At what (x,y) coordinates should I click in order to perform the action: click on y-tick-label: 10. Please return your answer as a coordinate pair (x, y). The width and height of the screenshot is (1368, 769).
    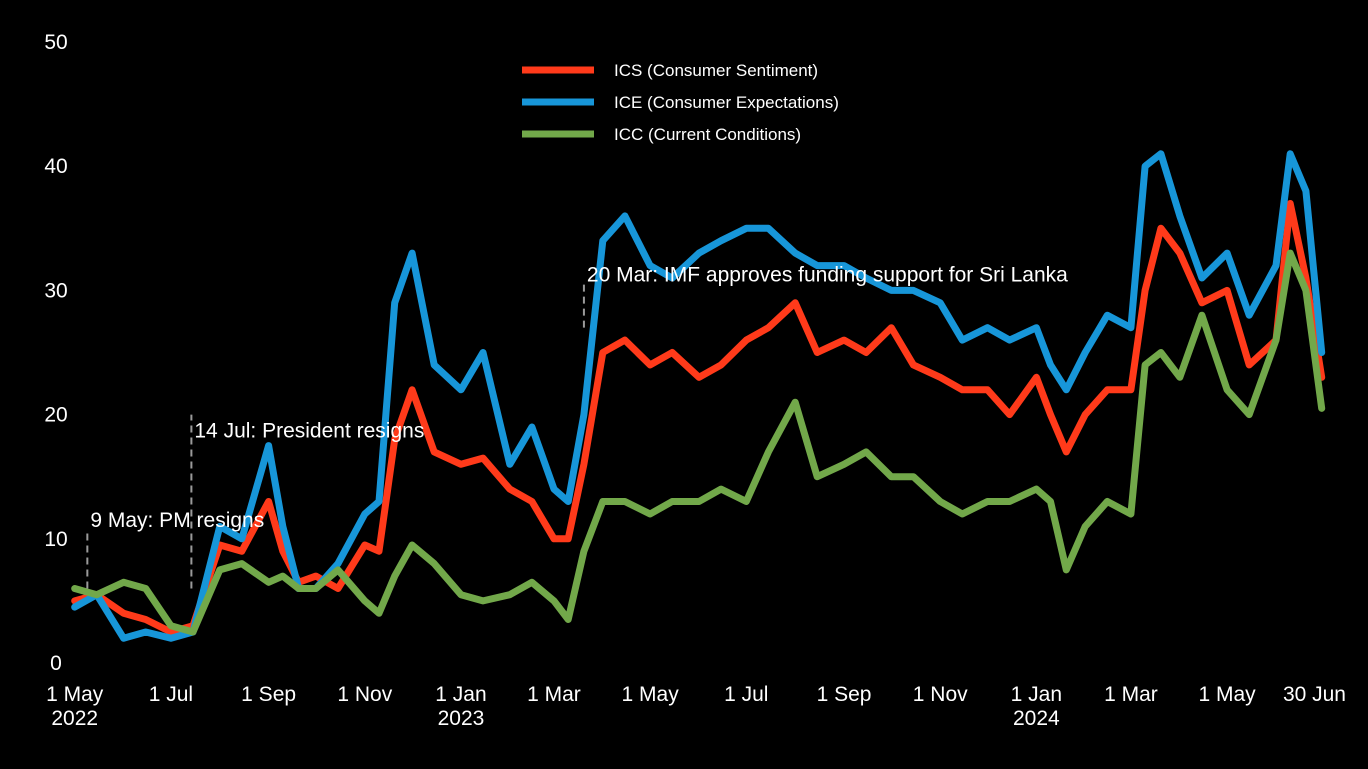
    Looking at the image, I should click on (55, 539).